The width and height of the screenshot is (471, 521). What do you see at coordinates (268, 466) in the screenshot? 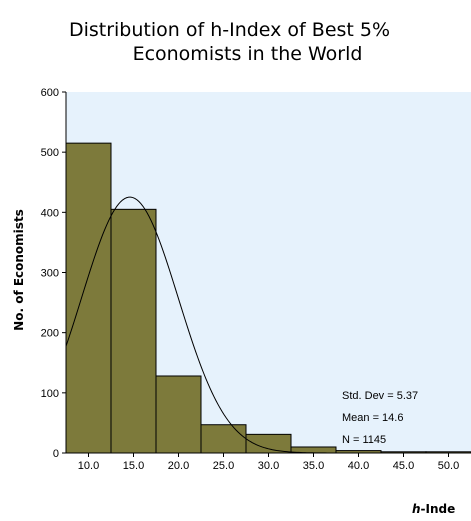
I see `x-tick-label-30.0: 30.0` at bounding box center [268, 466].